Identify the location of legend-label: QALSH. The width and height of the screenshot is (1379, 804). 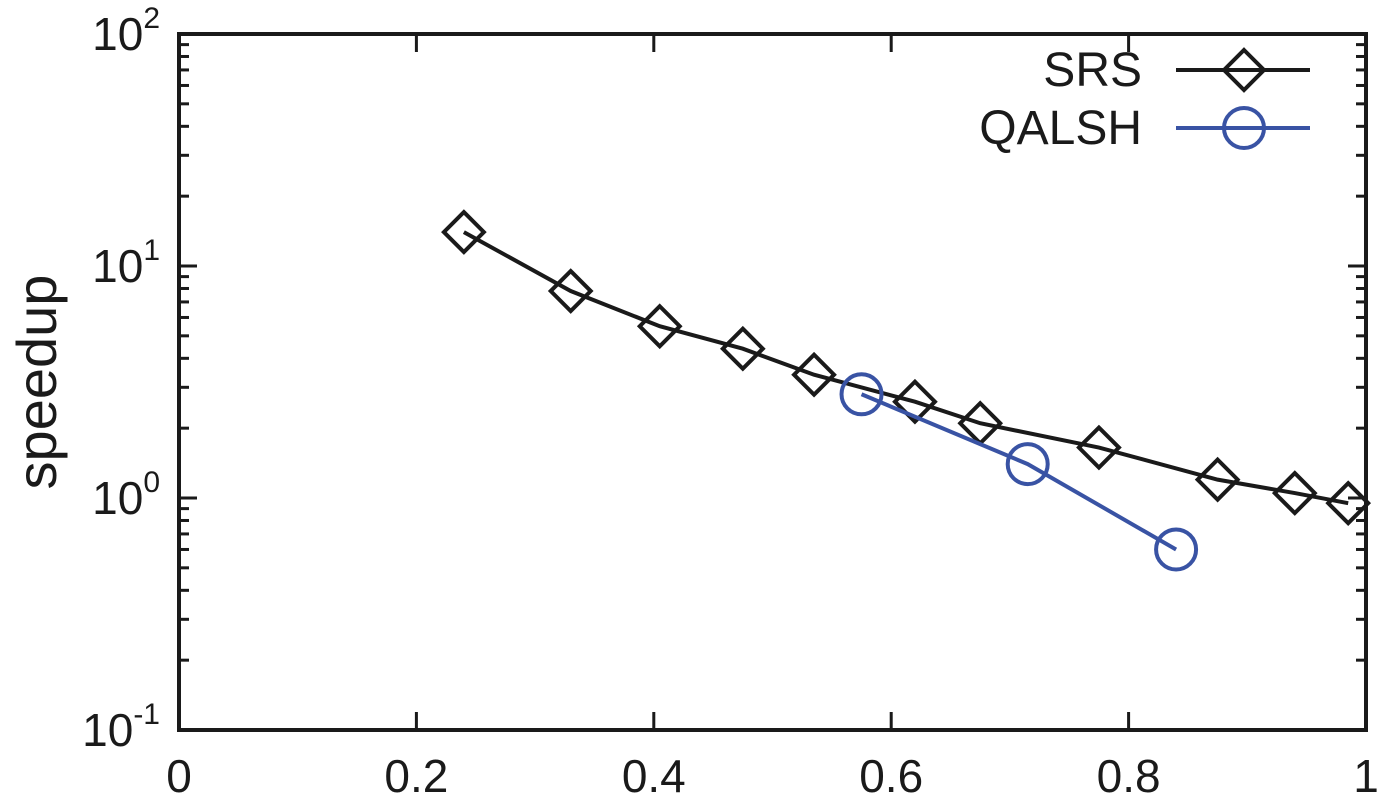
(1060, 128).